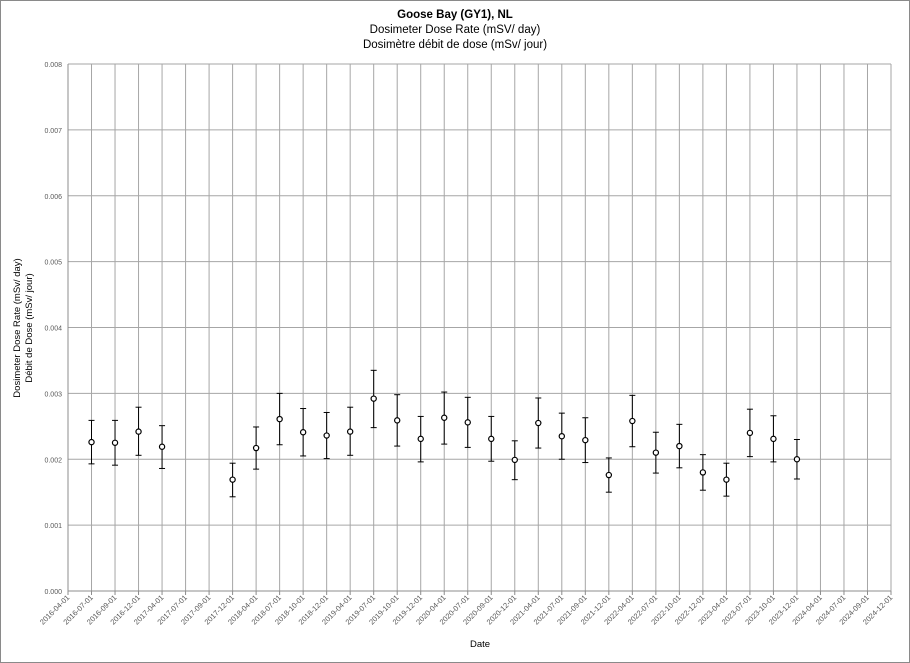 This screenshot has height=663, width=910. Describe the element at coordinates (53, 131) in the screenshot. I see `y-tick-label: 0.007` at that location.